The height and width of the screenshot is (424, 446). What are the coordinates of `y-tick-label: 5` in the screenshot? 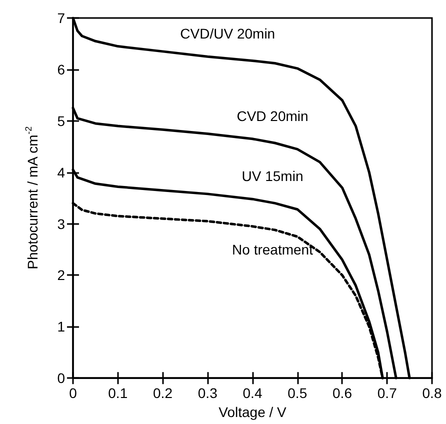 It's located at (61, 120).